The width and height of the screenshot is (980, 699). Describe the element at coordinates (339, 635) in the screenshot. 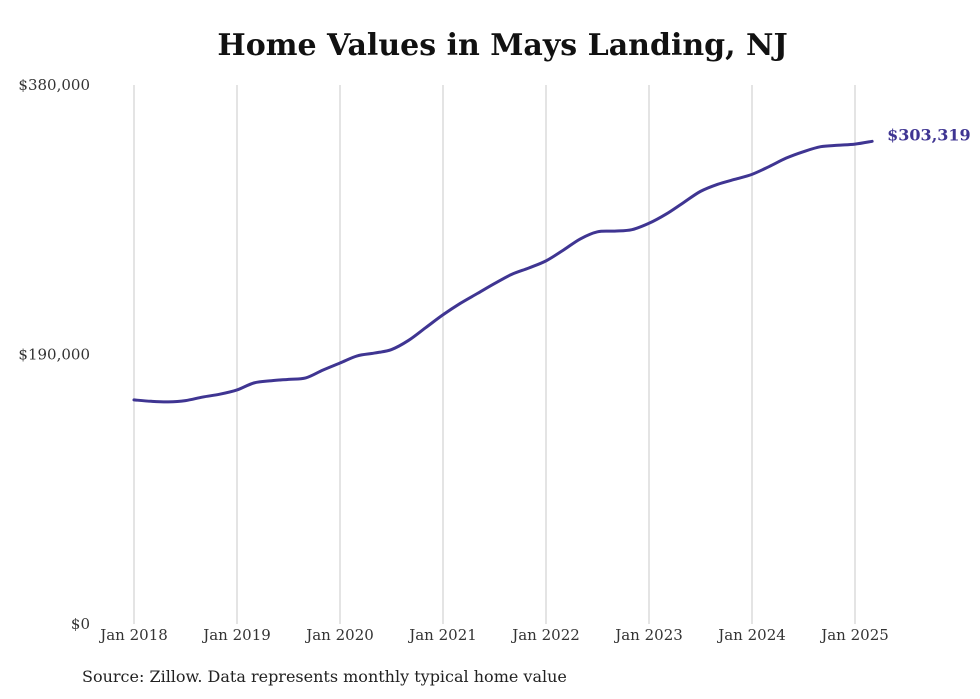

I see `x-tick-label: Jan 2020` at that location.